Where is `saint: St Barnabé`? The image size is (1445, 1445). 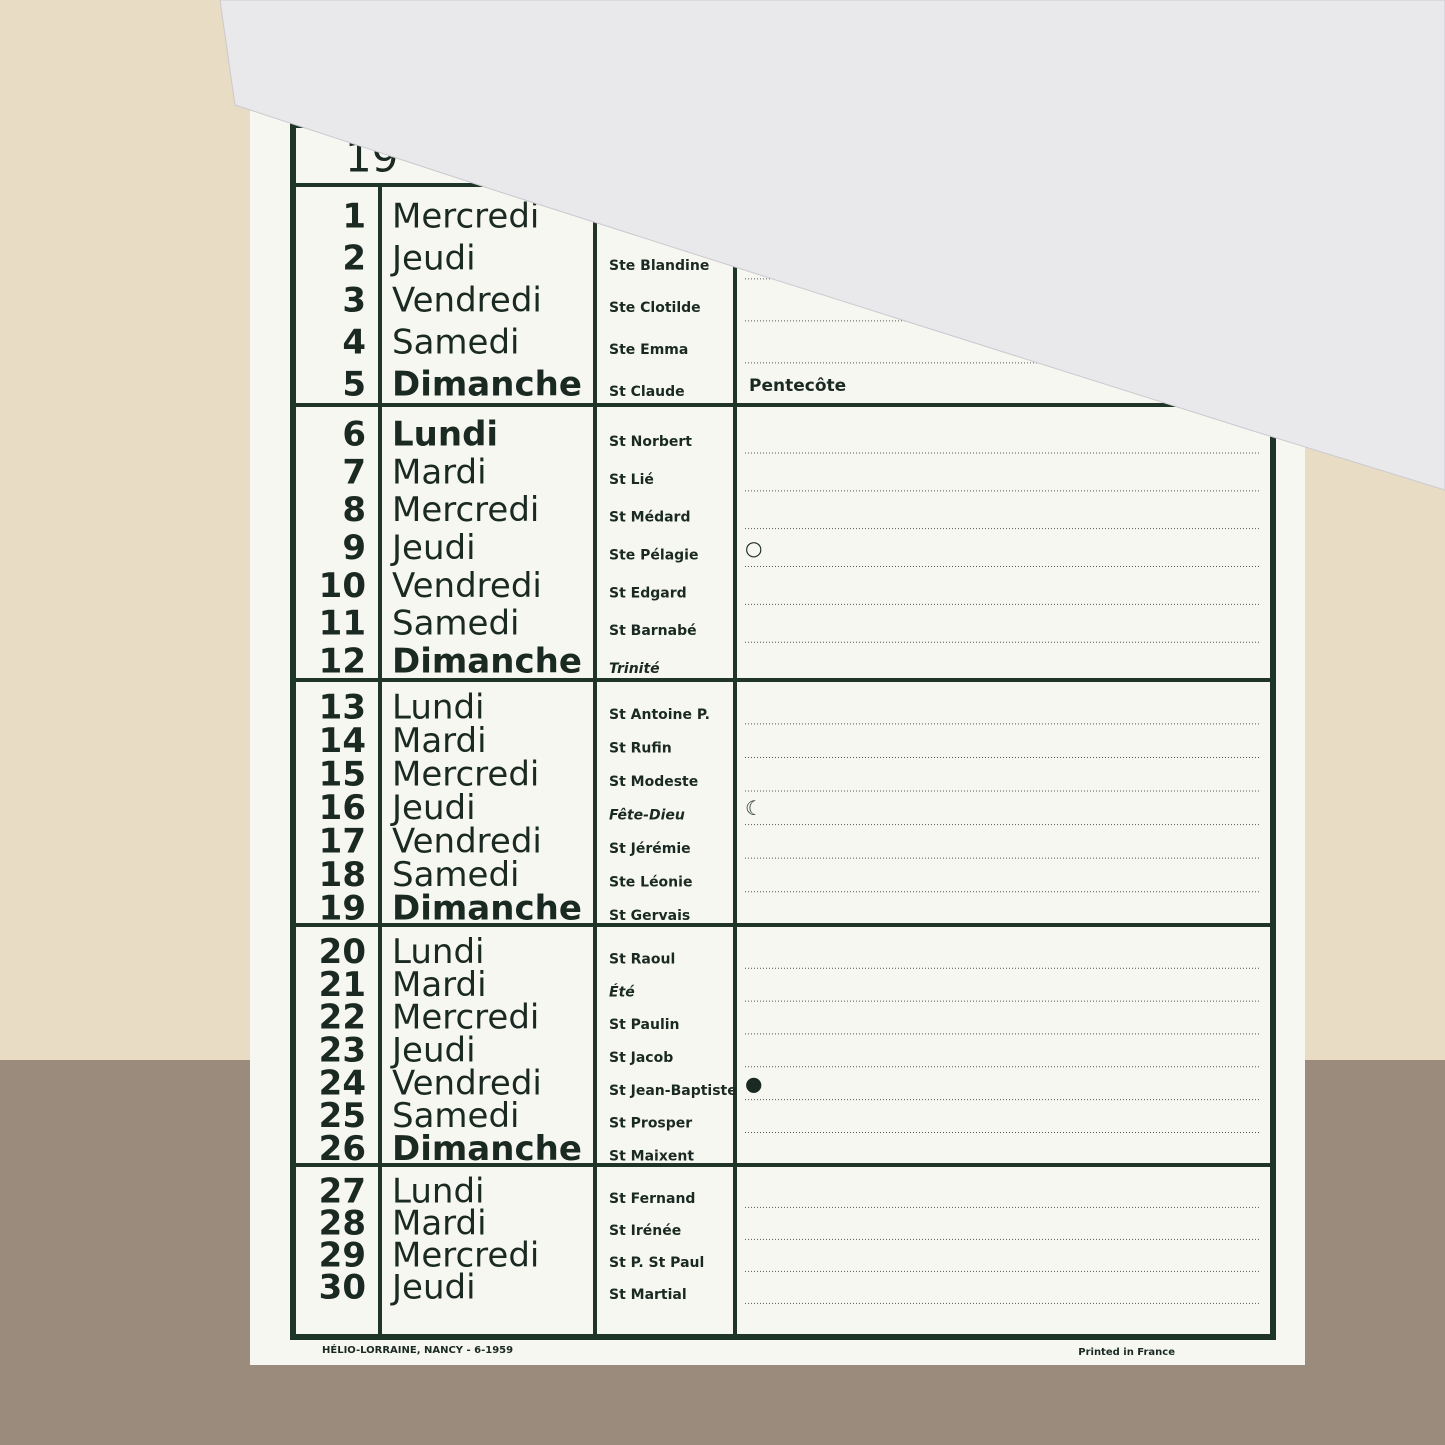
saint: St Barnabé is located at coordinates (653, 631).